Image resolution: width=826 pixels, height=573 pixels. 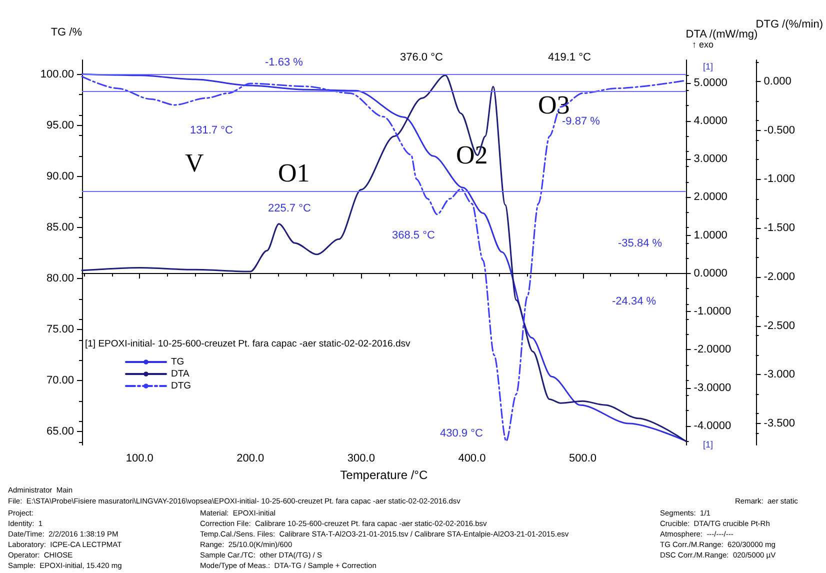 I want to click on y-tick-label: 70.00, so click(x=60, y=380).